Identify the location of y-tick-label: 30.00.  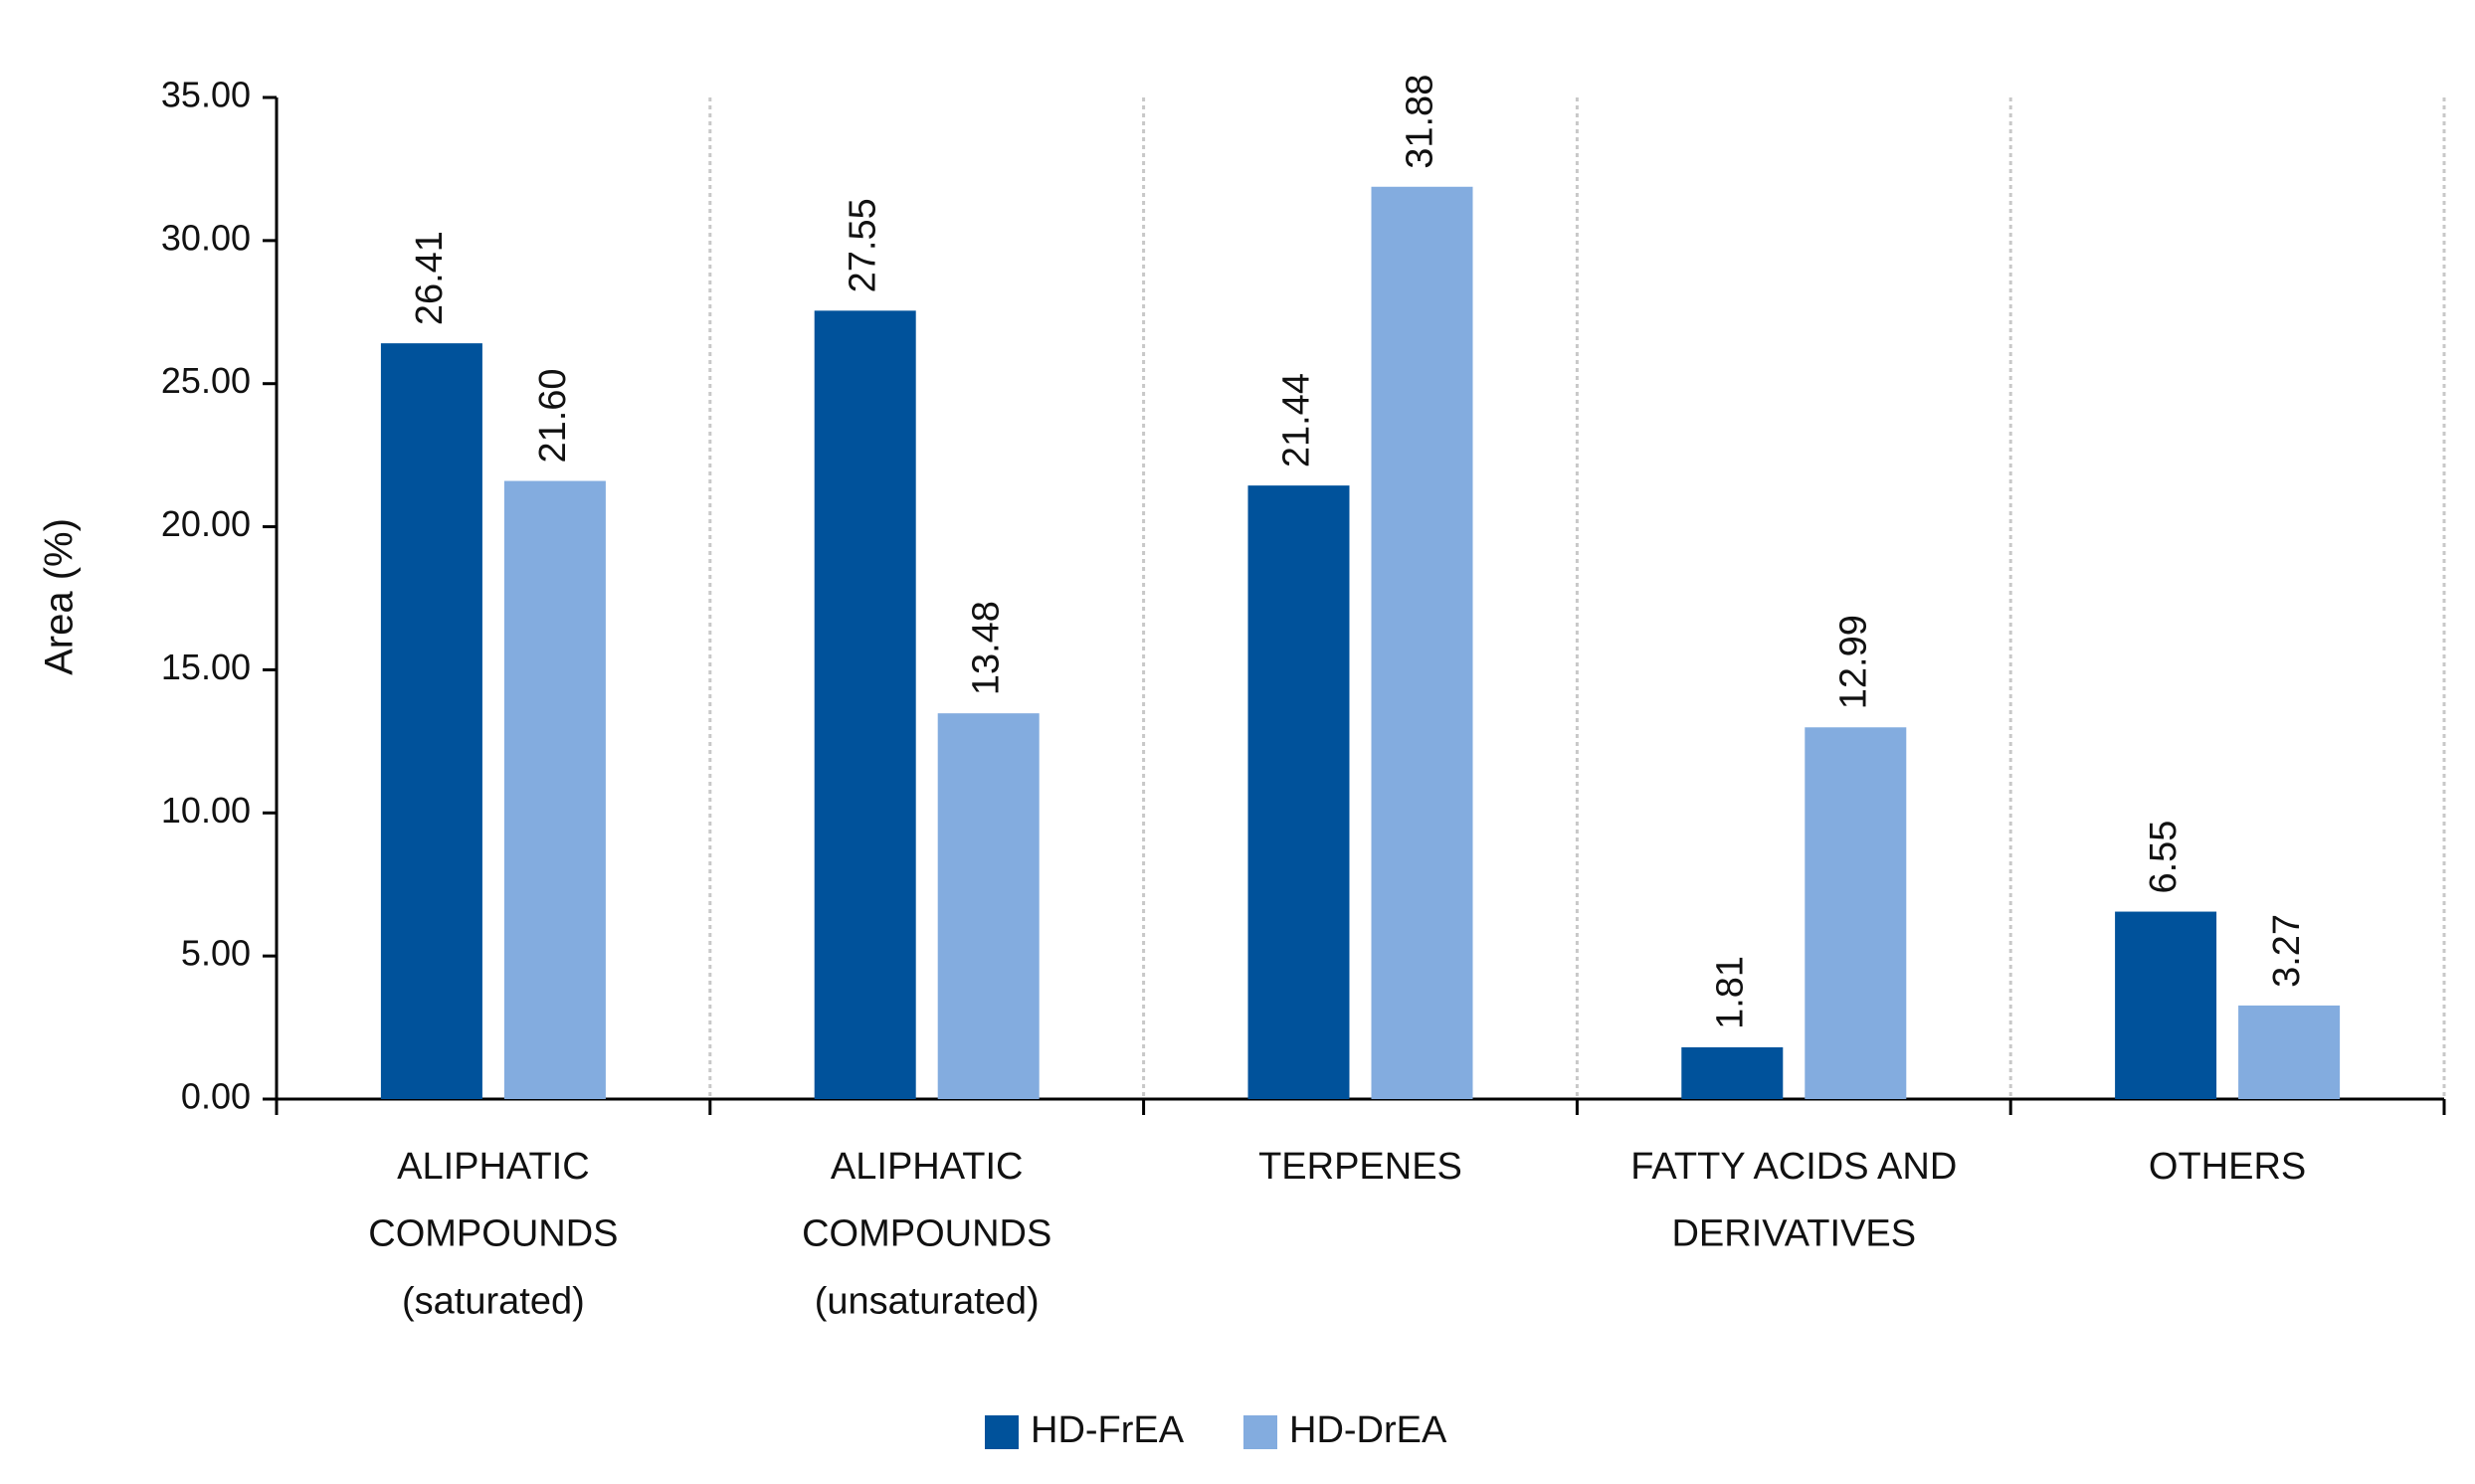
(206, 238).